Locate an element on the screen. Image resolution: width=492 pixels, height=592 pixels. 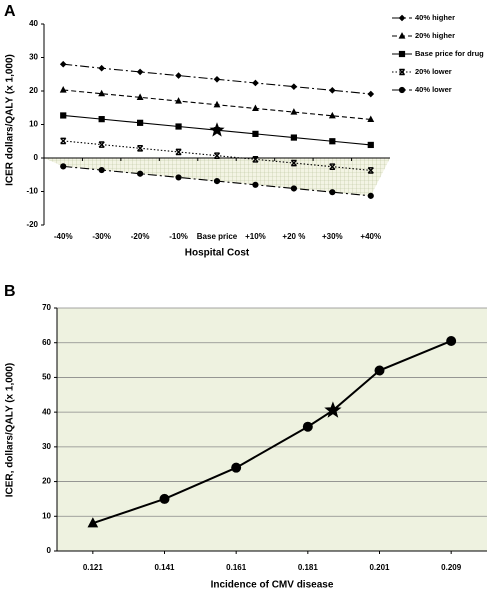
x-tick-label: 0.181 is located at coordinates (308, 567).